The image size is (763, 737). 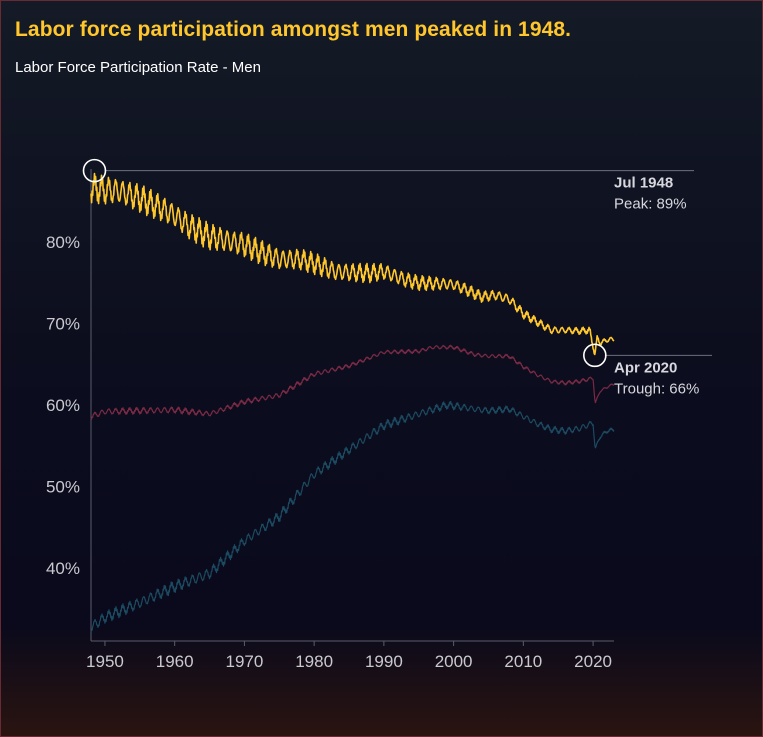 I want to click on y-tick-label: 50%, so click(x=63, y=486).